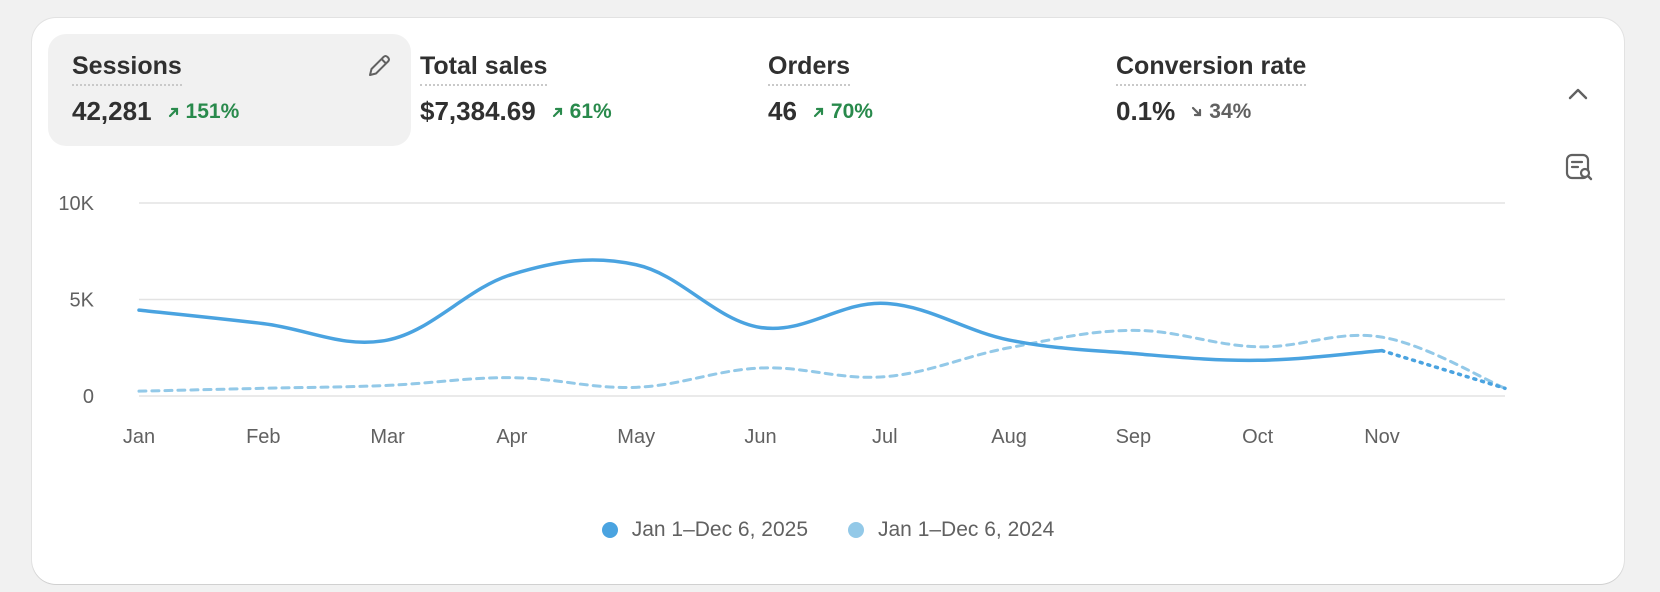 Image resolution: width=1660 pixels, height=592 pixels. What do you see at coordinates (828, 530) in the screenshot?
I see `chart-legend: Jan 1–Dec 6, 2025 Jan 1–Dec 6, 2024` at bounding box center [828, 530].